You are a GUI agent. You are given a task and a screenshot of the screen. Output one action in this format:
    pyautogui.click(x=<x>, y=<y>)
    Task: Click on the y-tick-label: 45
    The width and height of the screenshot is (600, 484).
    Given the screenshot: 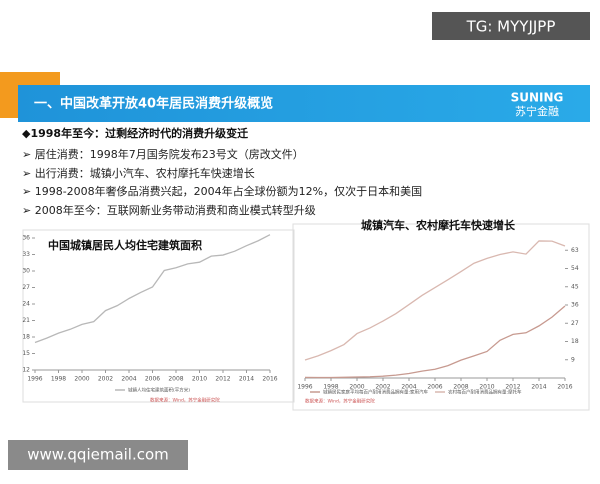 What is the action you would take?
    pyautogui.click(x=575, y=286)
    